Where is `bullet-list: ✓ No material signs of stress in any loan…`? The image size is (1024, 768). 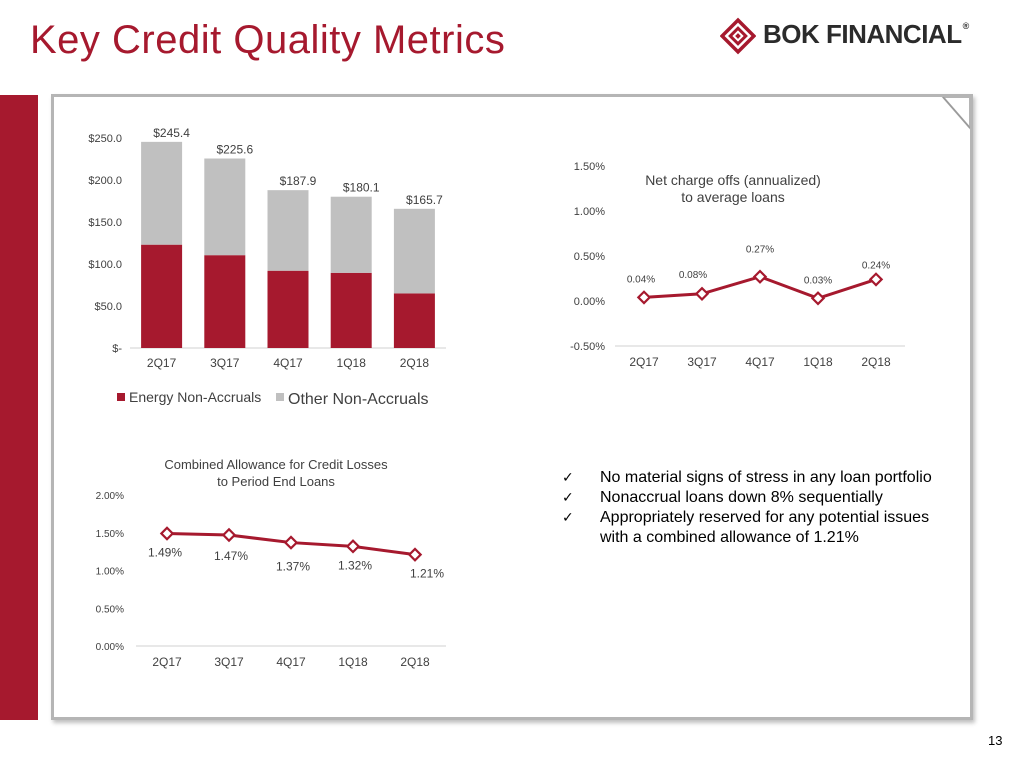 bullet-list: ✓ No material signs of stress in any loan… is located at coordinates (759, 508).